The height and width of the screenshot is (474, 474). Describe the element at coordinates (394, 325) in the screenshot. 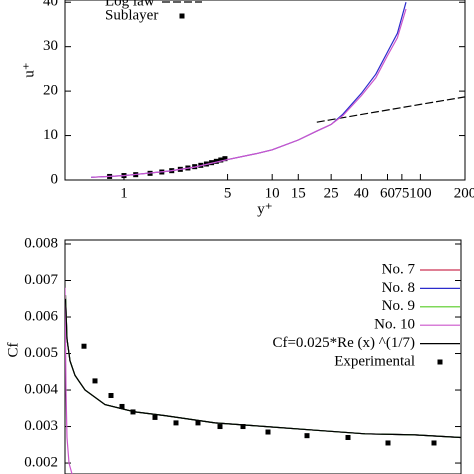

I see `legend-label: No. 10` at that location.